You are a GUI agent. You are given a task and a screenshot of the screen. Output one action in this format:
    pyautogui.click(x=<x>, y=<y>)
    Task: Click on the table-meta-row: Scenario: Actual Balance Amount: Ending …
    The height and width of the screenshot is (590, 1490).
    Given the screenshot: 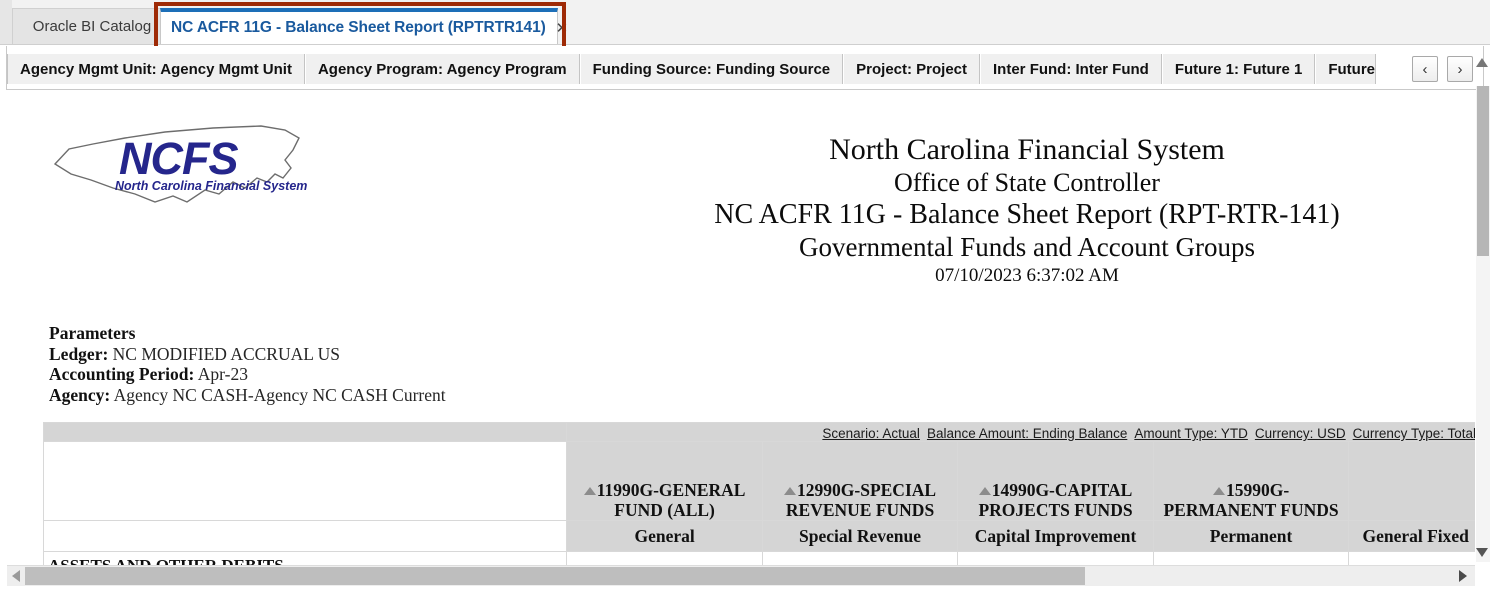 What is the action you would take?
    pyautogui.click(x=758, y=432)
    